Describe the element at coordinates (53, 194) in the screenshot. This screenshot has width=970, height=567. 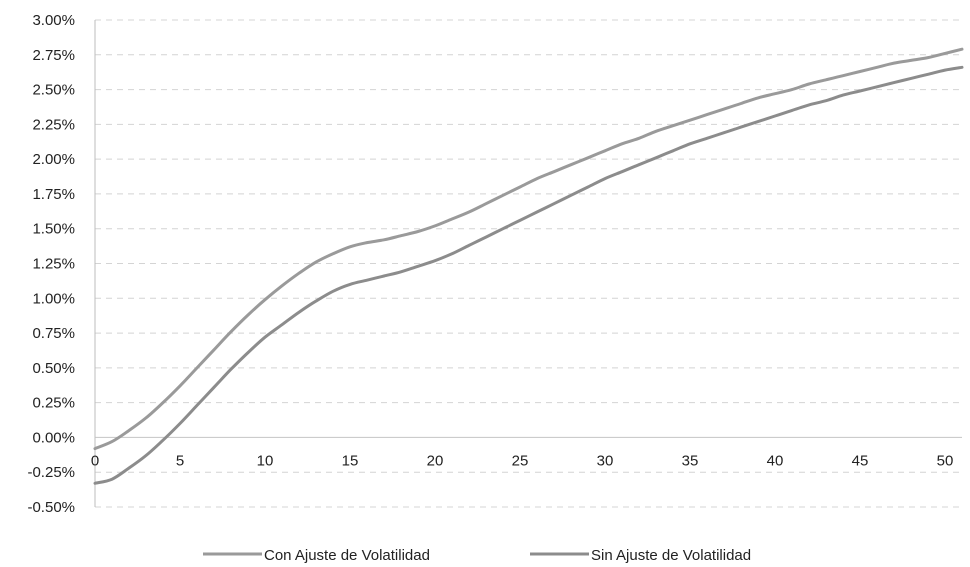
I see `y-tick-label: 1.75%` at that location.